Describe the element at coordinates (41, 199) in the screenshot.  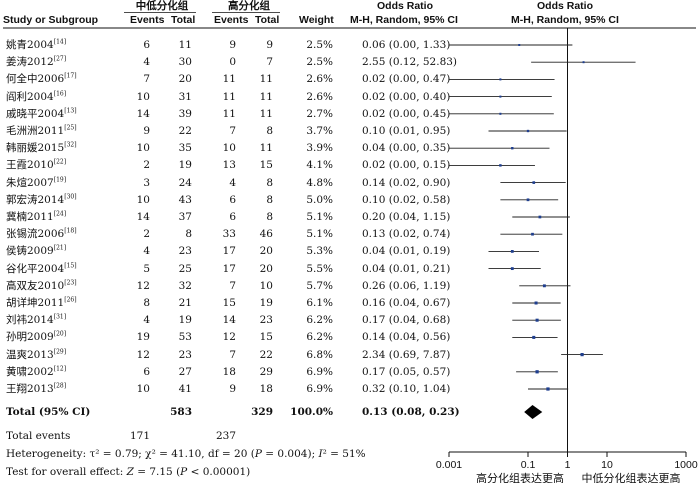
I see `study-name: 郭宏涛2014[30]` at that location.